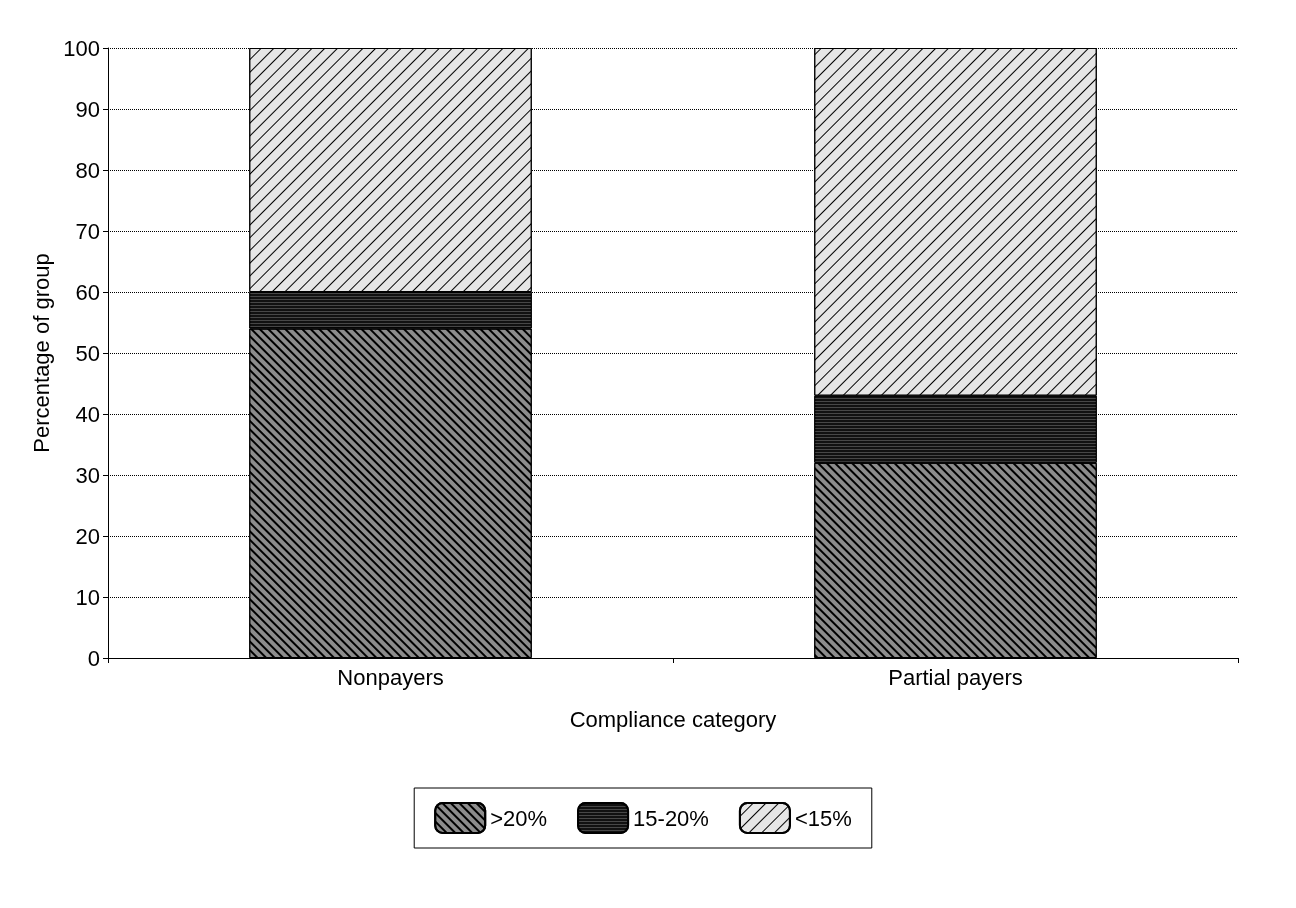 This screenshot has width=1296, height=908. What do you see at coordinates (81, 48) in the screenshot?
I see `y-tick-label: 100` at bounding box center [81, 48].